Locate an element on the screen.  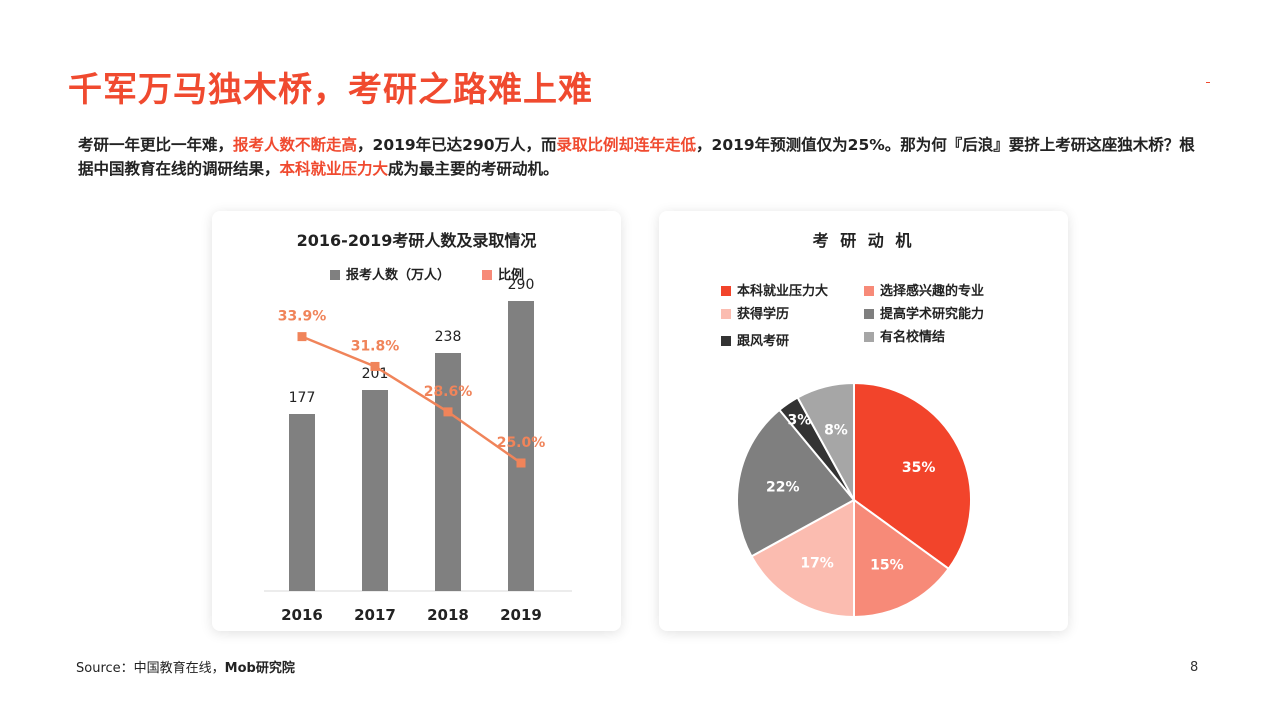
bar-legend-item: 报考人数（万人） is located at coordinates (390, 273).